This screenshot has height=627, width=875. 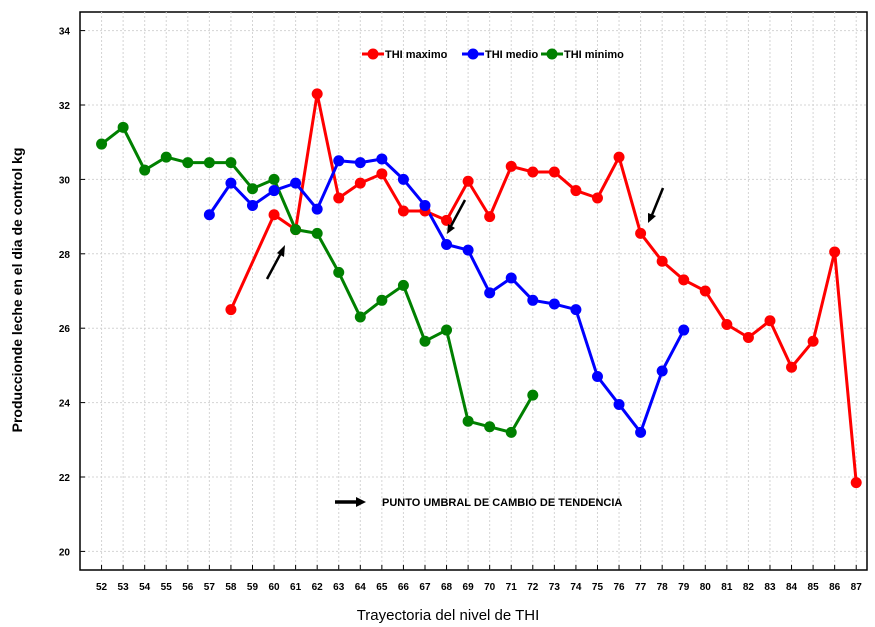 I want to click on x-tick-label: 64, so click(x=361, y=587).